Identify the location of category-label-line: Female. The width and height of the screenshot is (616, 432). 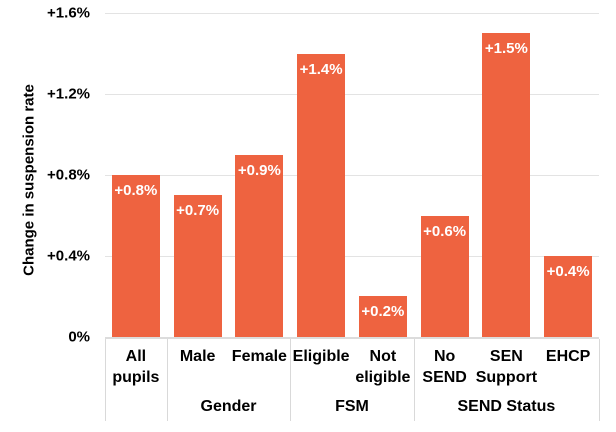
(259, 356).